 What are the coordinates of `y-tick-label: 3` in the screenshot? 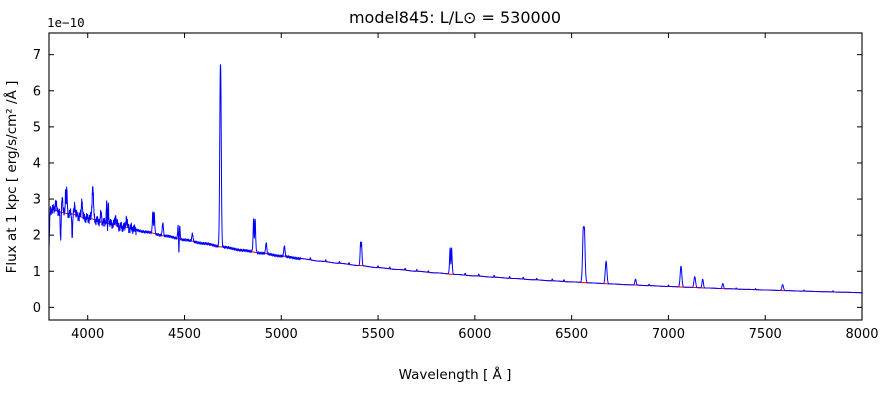 It's located at (37, 200).